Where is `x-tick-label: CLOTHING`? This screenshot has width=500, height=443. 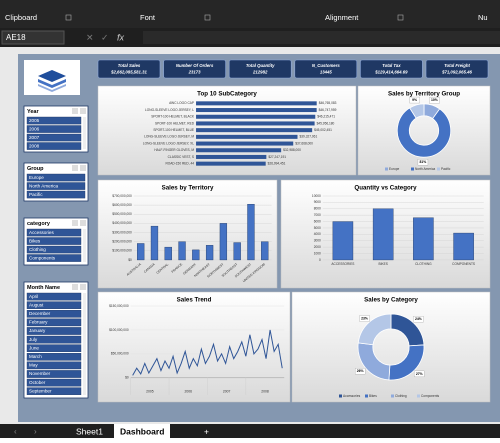 x-tick-label: CLOTHING is located at coordinates (423, 264).